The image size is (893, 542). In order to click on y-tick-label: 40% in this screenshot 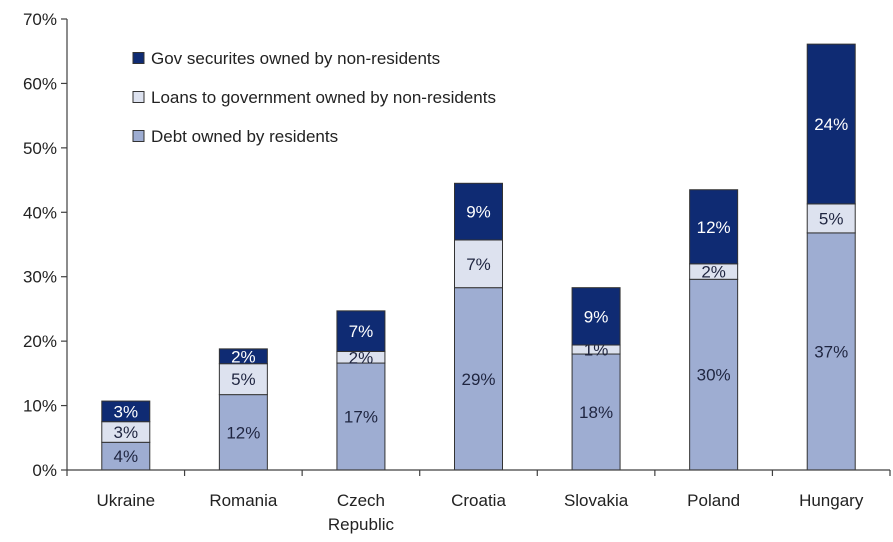, I will do `click(40, 212)`.